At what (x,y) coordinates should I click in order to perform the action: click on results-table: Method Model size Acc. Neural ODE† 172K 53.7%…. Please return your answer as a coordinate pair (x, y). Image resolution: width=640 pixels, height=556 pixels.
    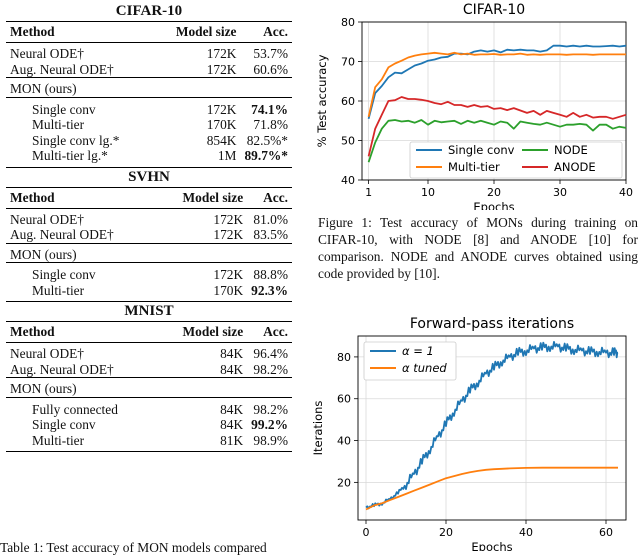
    Looking at the image, I should click on (149, 94).